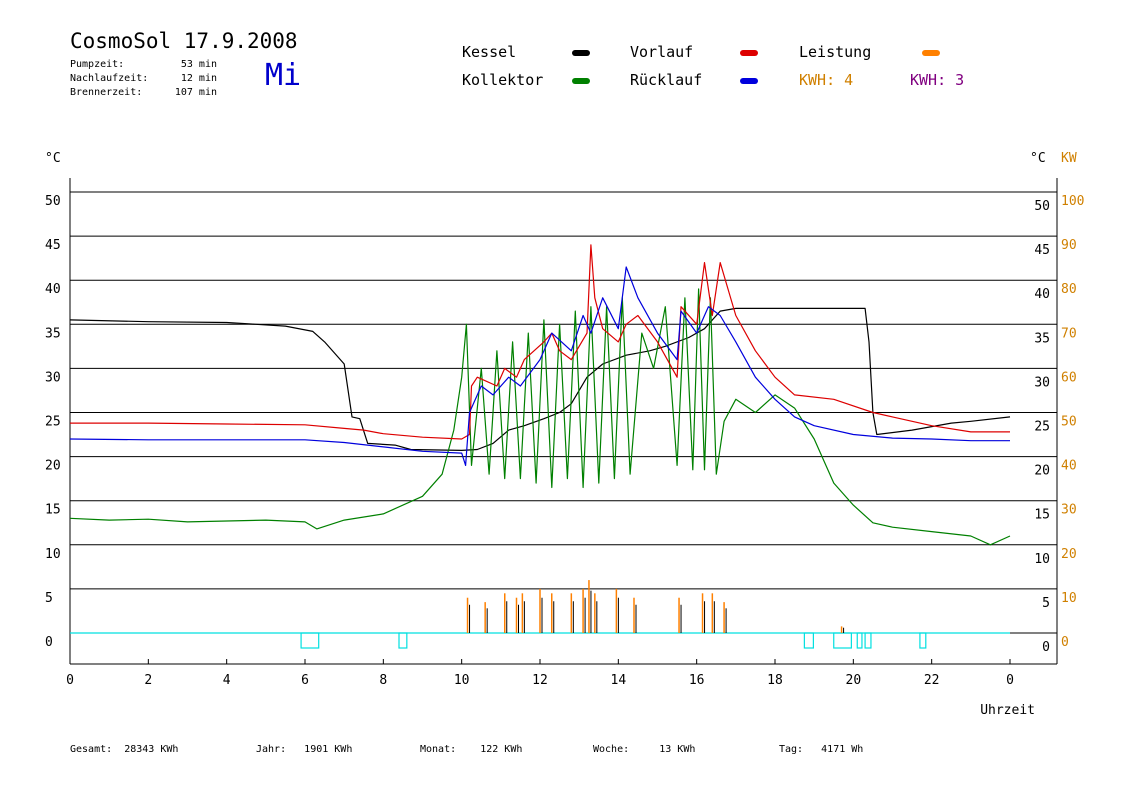  Describe the element at coordinates (821, 749) in the screenshot. I see `total-tag: Tag: 4171 Wh` at that location.